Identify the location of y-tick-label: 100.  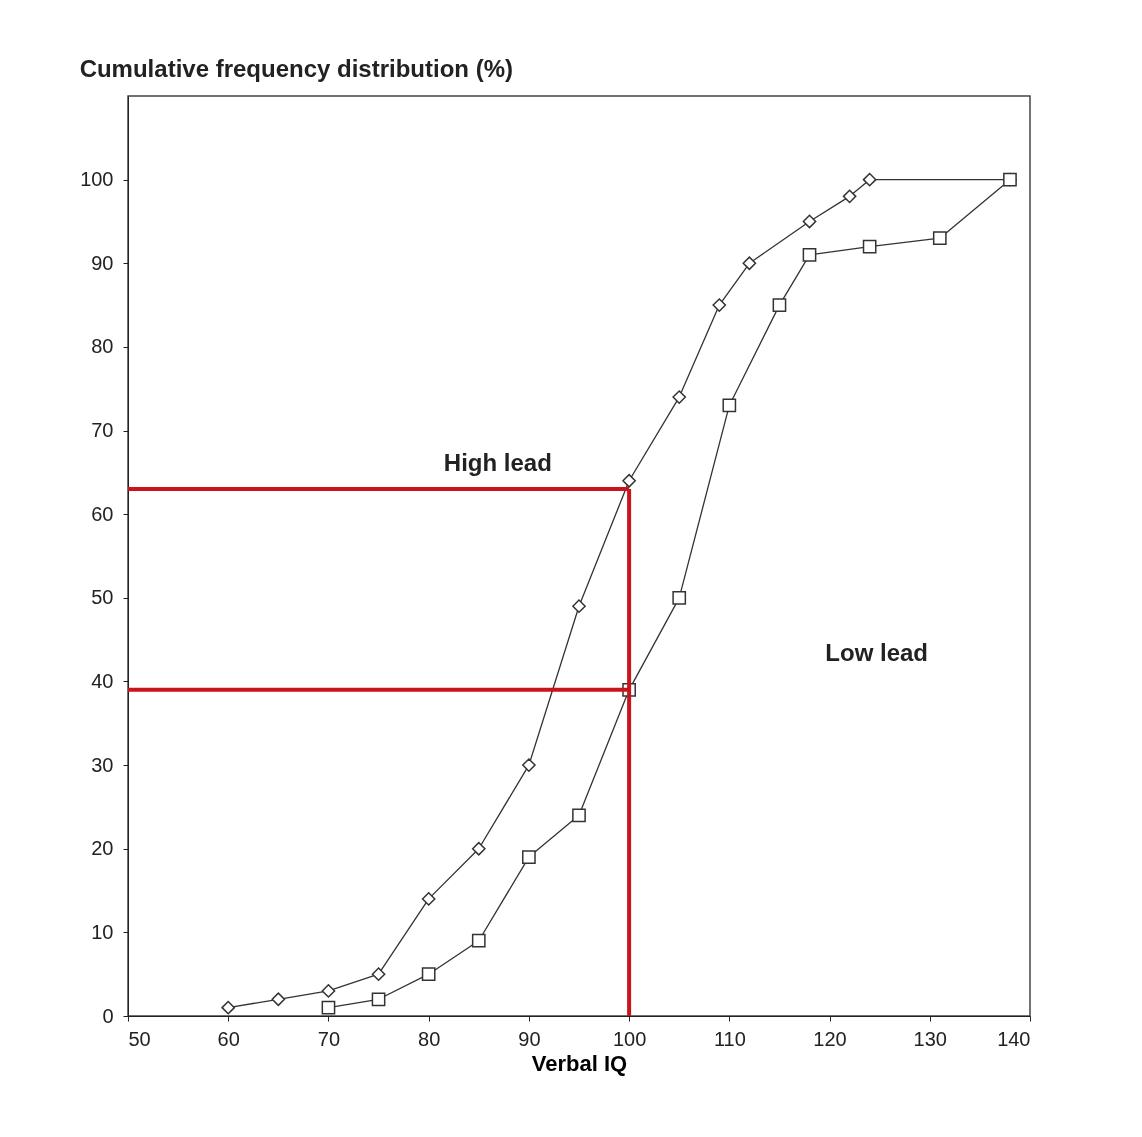
(97, 179).